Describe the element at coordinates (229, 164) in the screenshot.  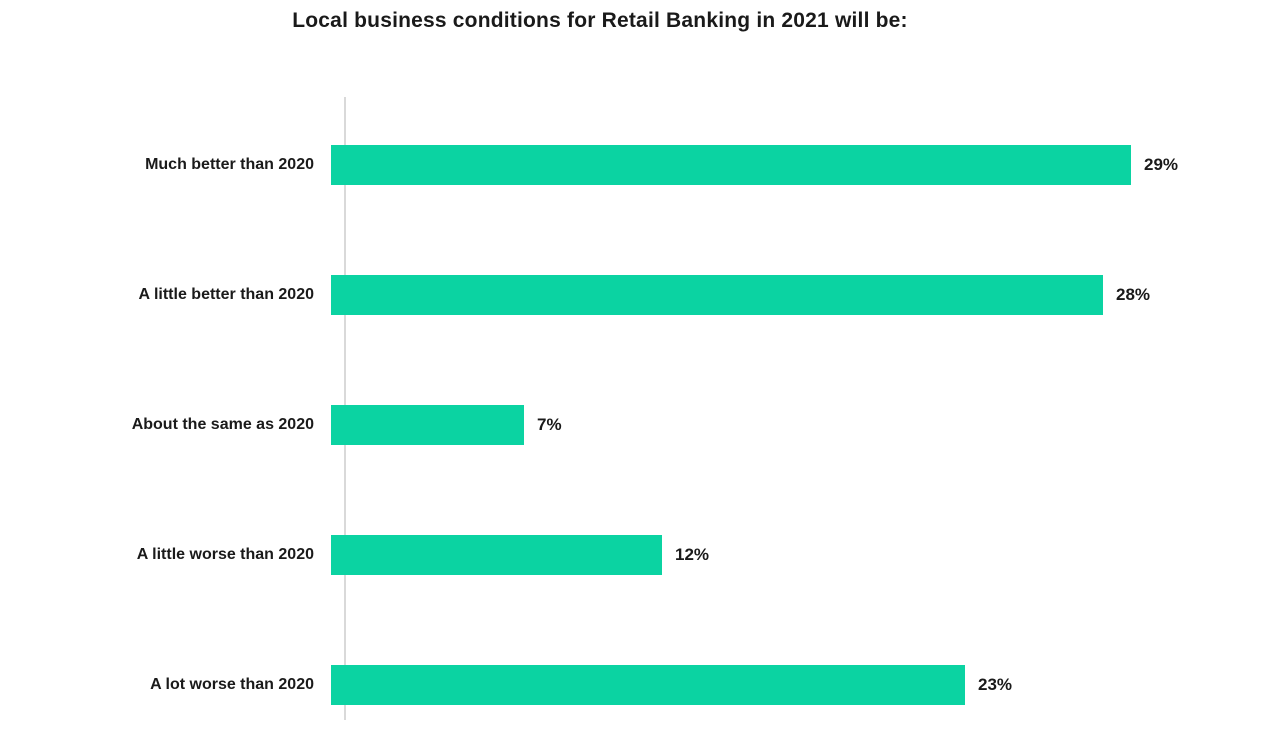
I see `category-label: Much better than 2020` at that location.